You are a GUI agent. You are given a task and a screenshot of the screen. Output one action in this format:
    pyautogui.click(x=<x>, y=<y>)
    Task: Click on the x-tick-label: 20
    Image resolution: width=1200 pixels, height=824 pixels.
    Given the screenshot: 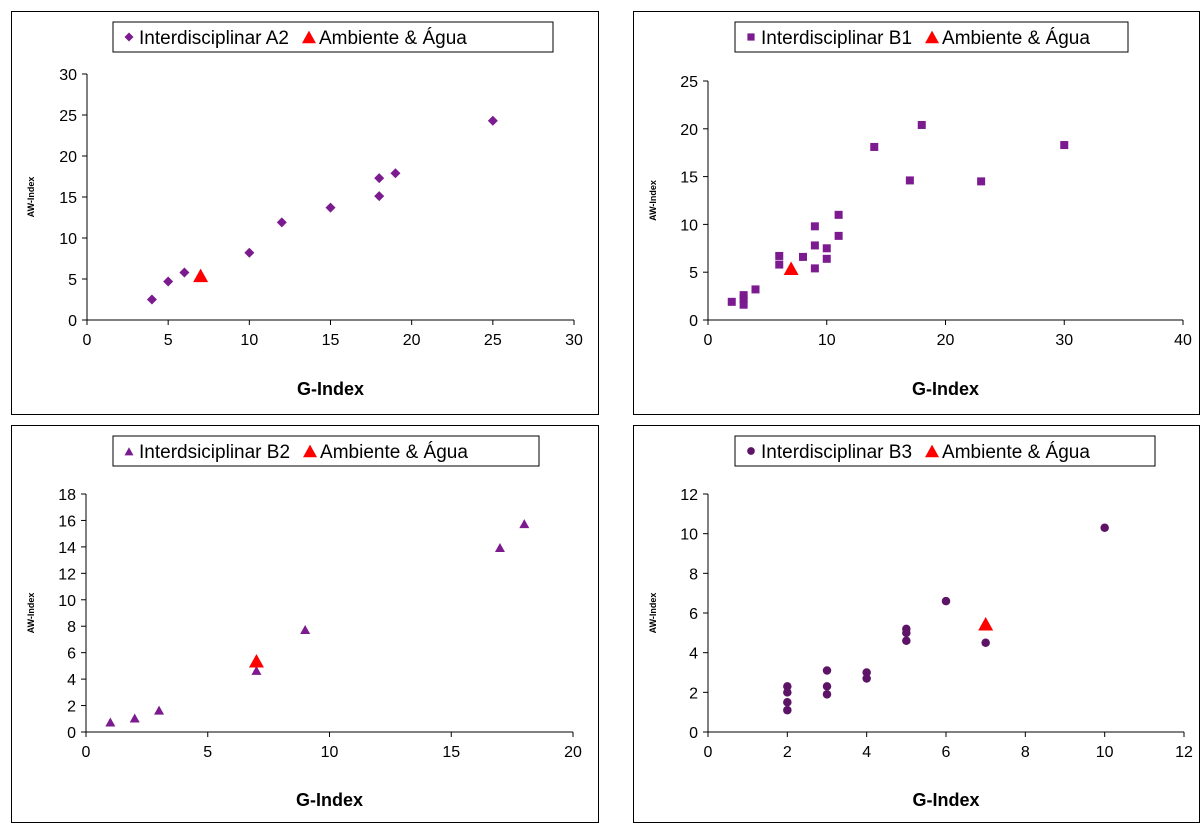 What is the action you would take?
    pyautogui.click(x=573, y=752)
    